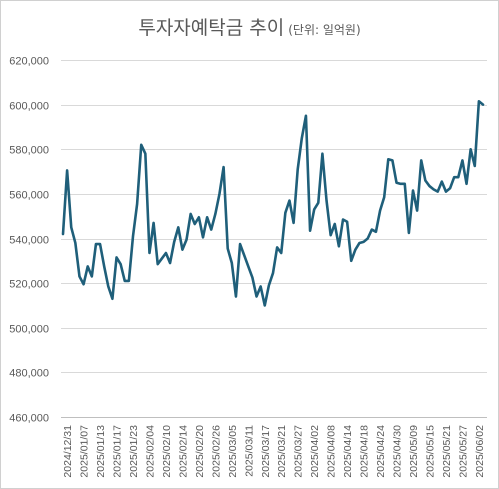 This screenshot has height=489, width=499. Describe the element at coordinates (101, 451) in the screenshot. I see `x-tick-label: 2025/01/13` at that location.